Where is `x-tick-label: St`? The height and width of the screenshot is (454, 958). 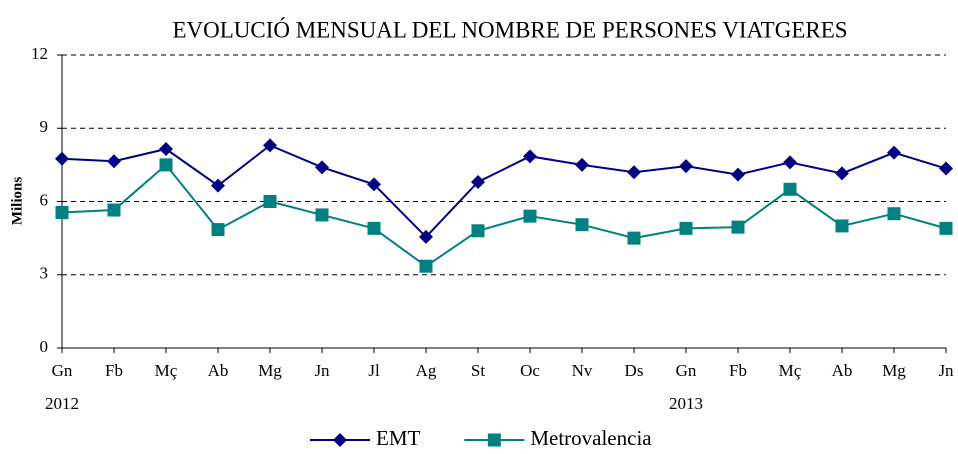
x-tick-label: St is located at coordinates (478, 370).